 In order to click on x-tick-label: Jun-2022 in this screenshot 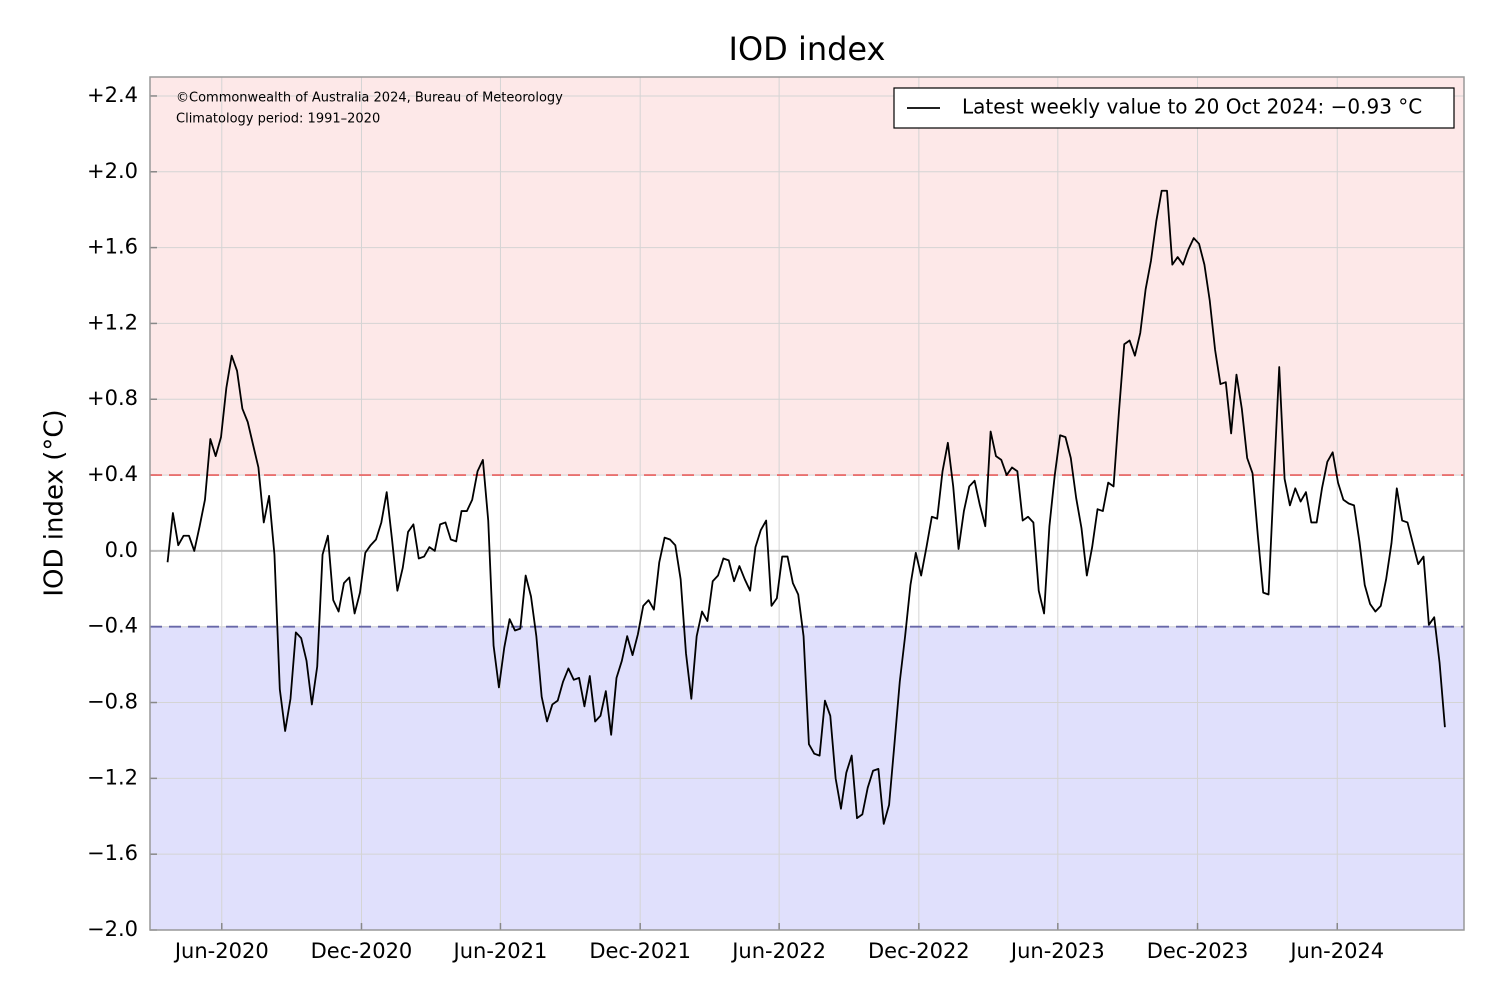, I will do `click(778, 951)`.